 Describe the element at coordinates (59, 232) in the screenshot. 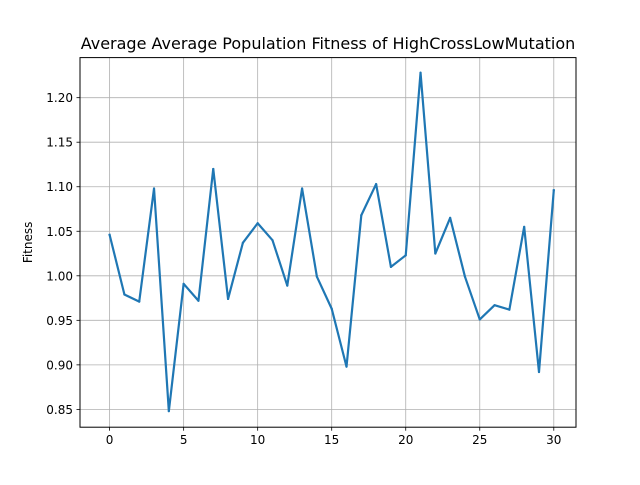

I see `y-tick-label: 1.05` at that location.